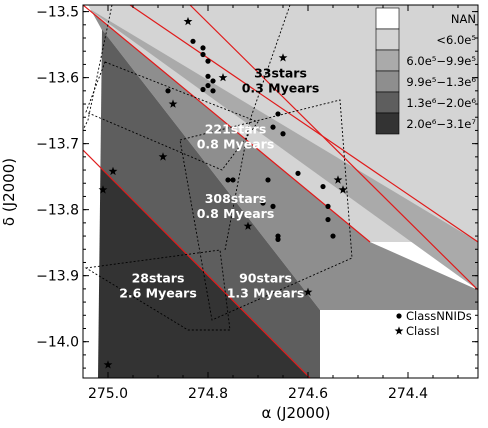 Image resolution: width=488 pixels, height=428 pixels. I want to click on region-label-3: 308stars 0.8 Myears, so click(236, 206).